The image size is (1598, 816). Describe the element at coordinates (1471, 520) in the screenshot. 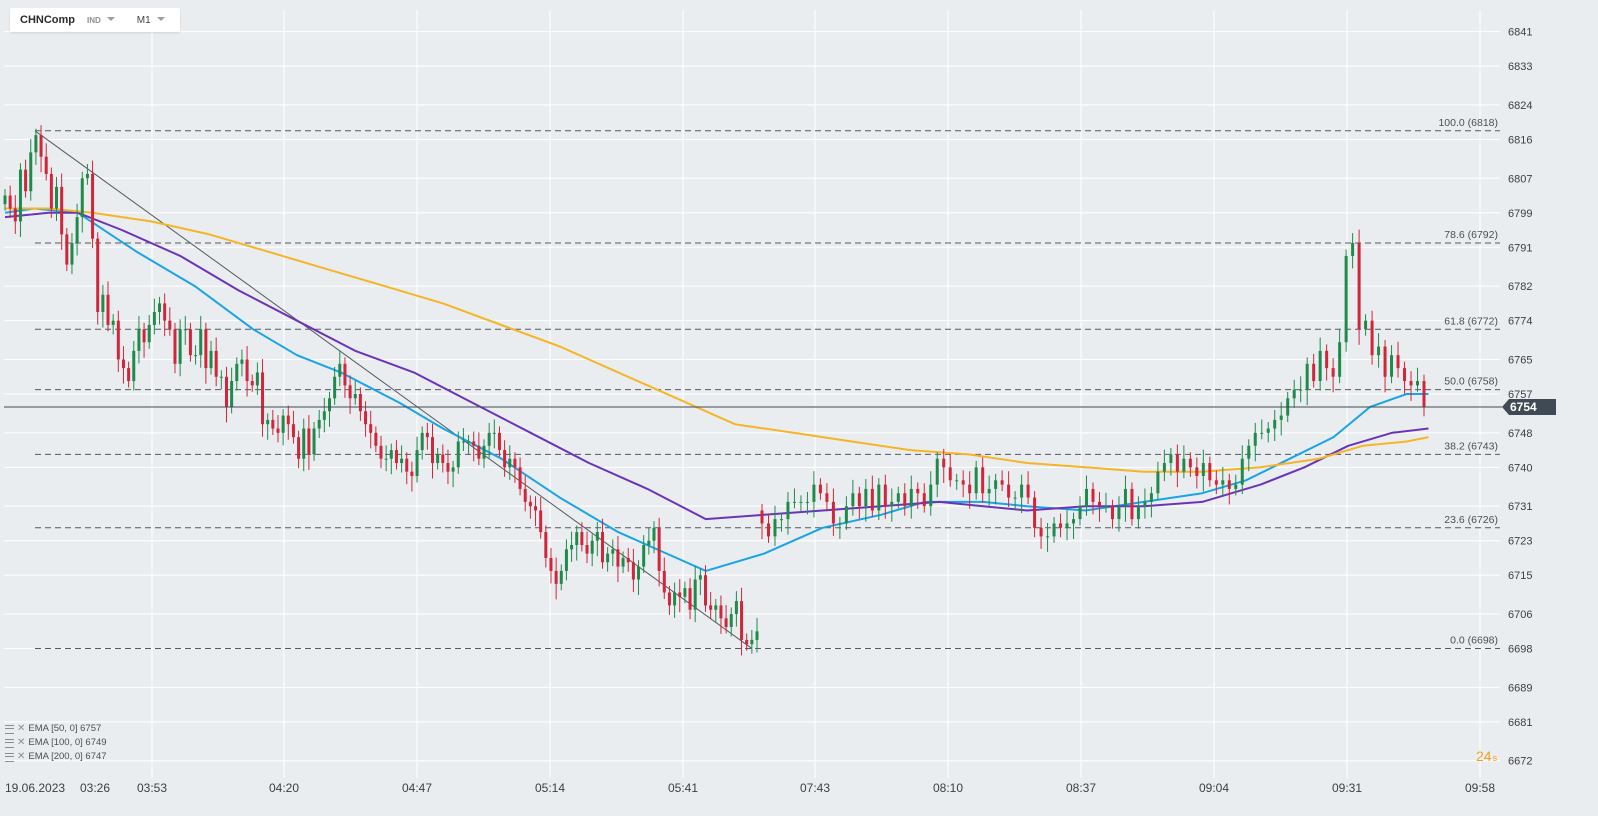

I see `fib-level-label: 23.6 (6726)` at that location.